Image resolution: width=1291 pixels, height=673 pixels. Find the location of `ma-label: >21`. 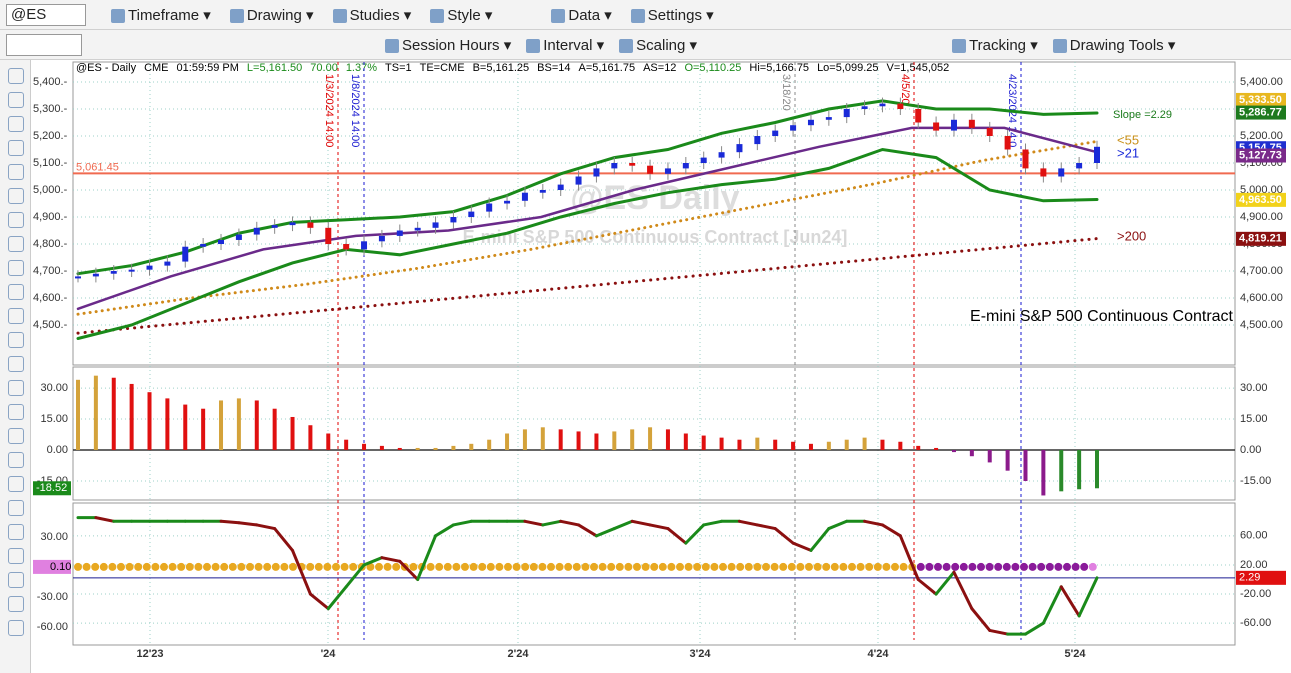

ma-label: >21 is located at coordinates (1128, 152).